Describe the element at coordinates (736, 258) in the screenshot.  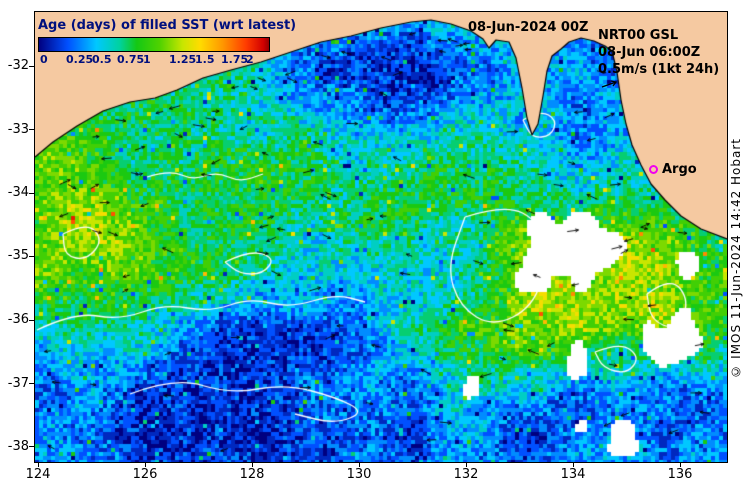
I see `copyright-watermark: © IMOS 11-Jun-2024 14:42 Hobart` at that location.